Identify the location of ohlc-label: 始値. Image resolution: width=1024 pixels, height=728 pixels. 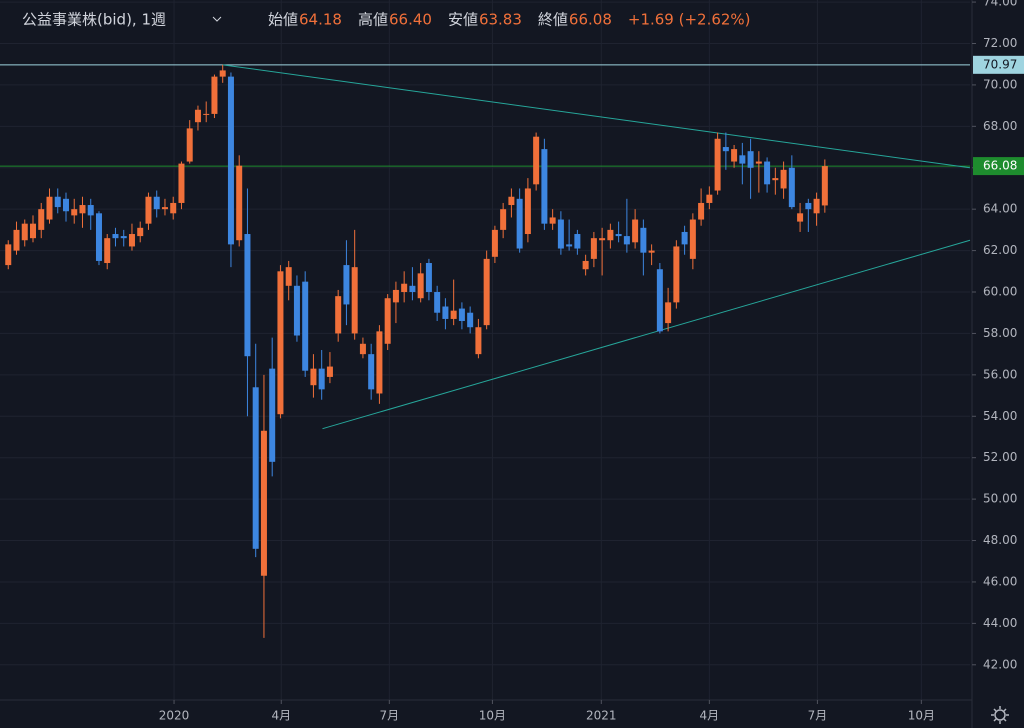
(283, 20).